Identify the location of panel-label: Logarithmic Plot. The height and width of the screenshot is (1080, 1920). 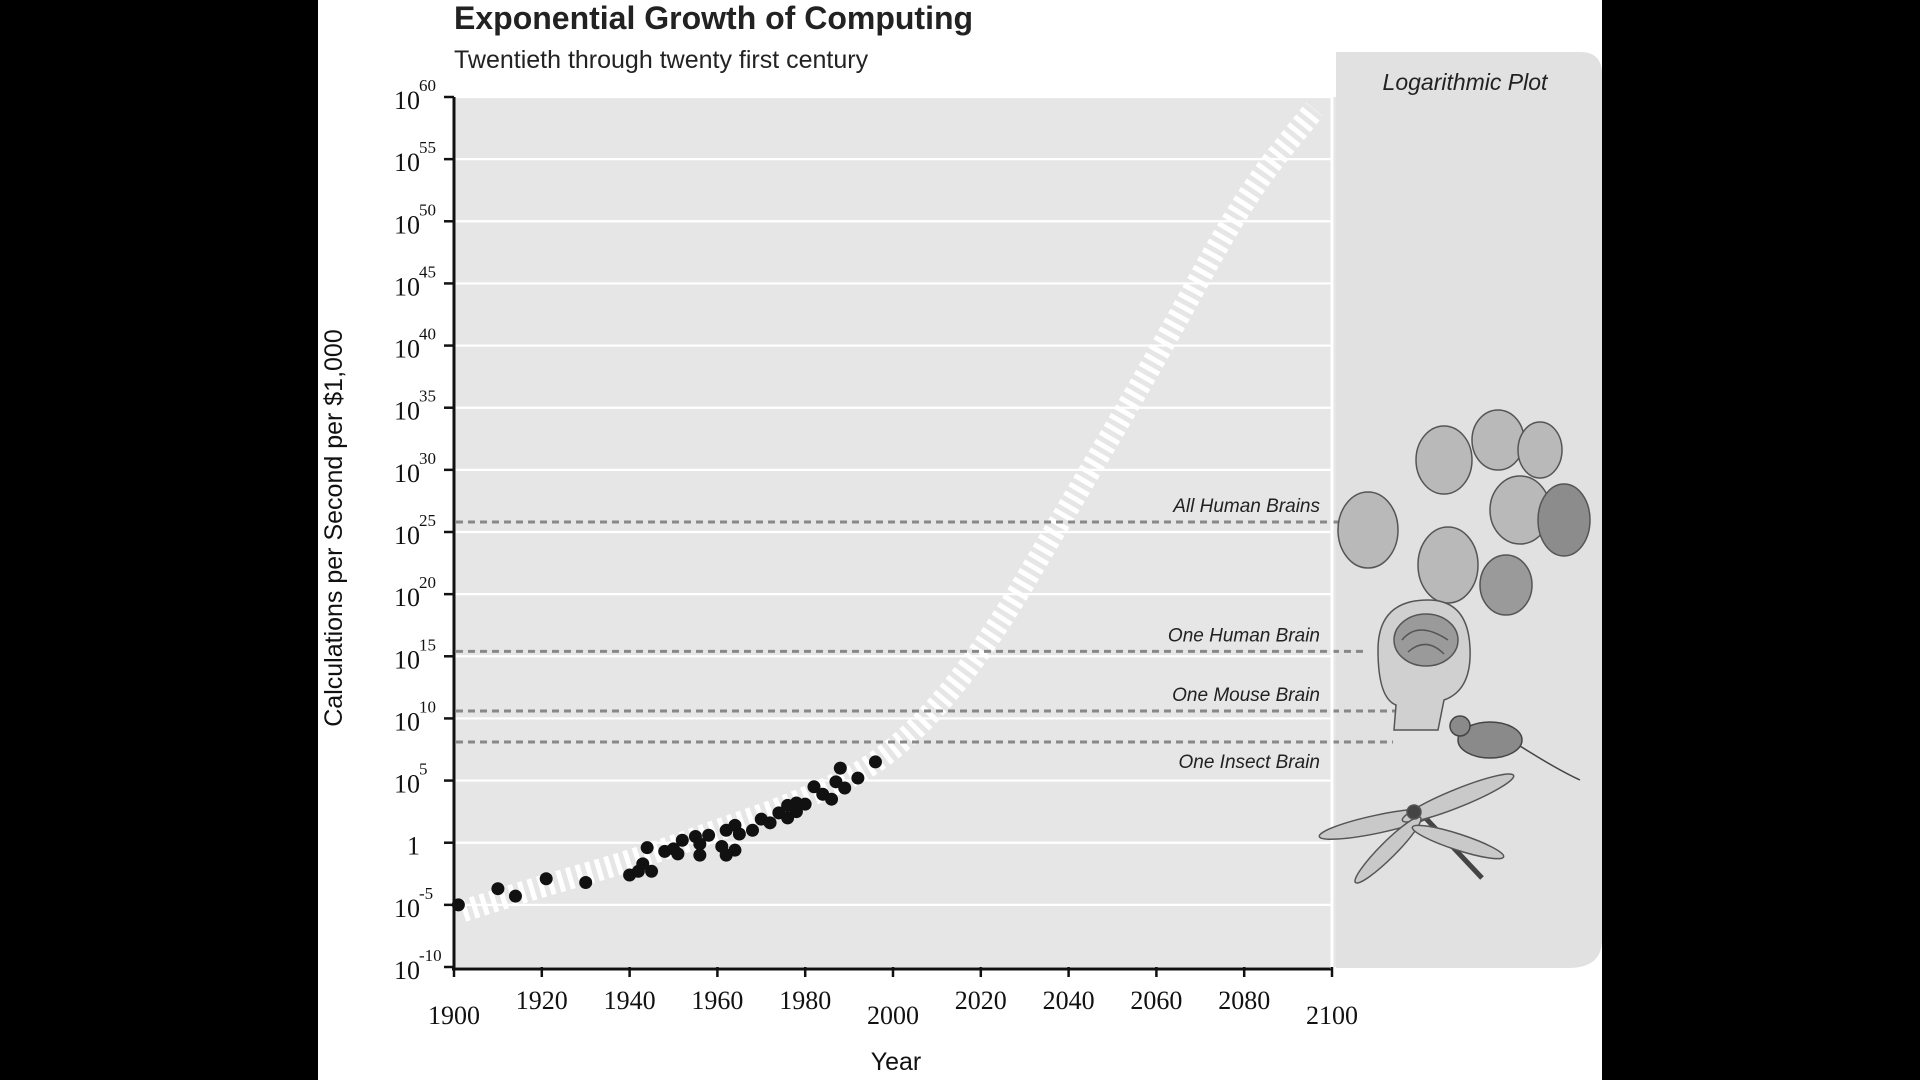
(1466, 82).